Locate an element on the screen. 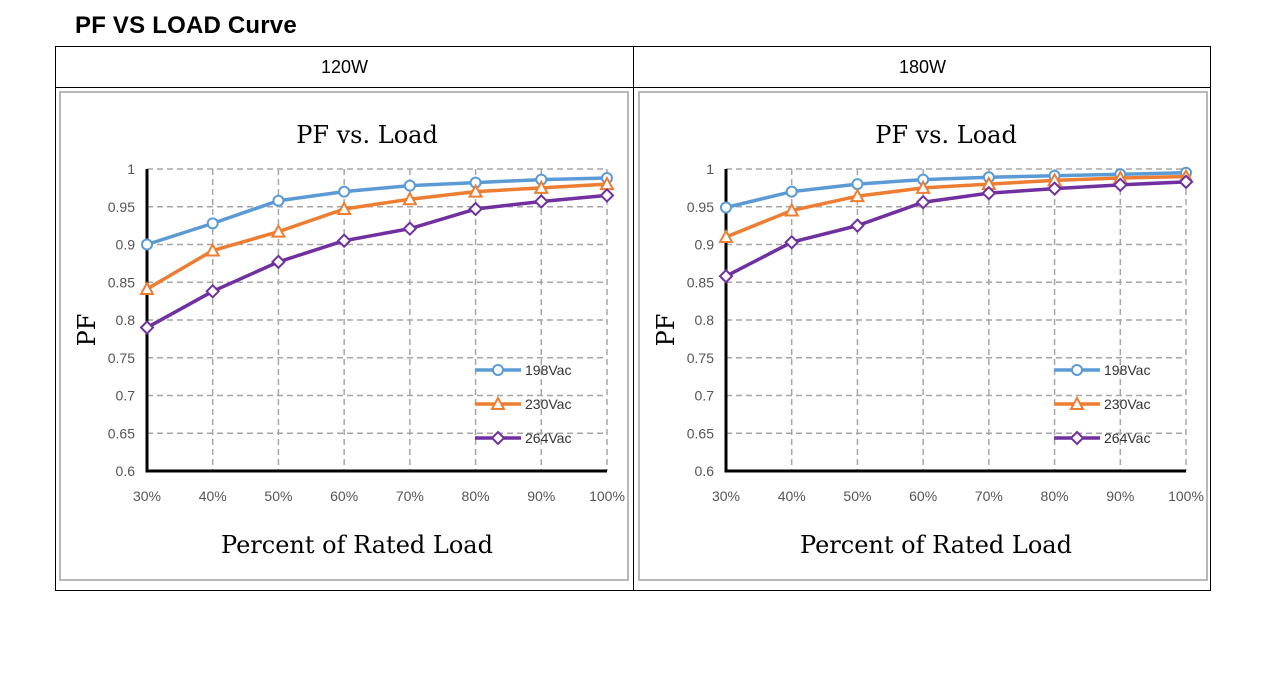 This screenshot has height=678, width=1278. column-header-120w: 120W is located at coordinates (344, 67).